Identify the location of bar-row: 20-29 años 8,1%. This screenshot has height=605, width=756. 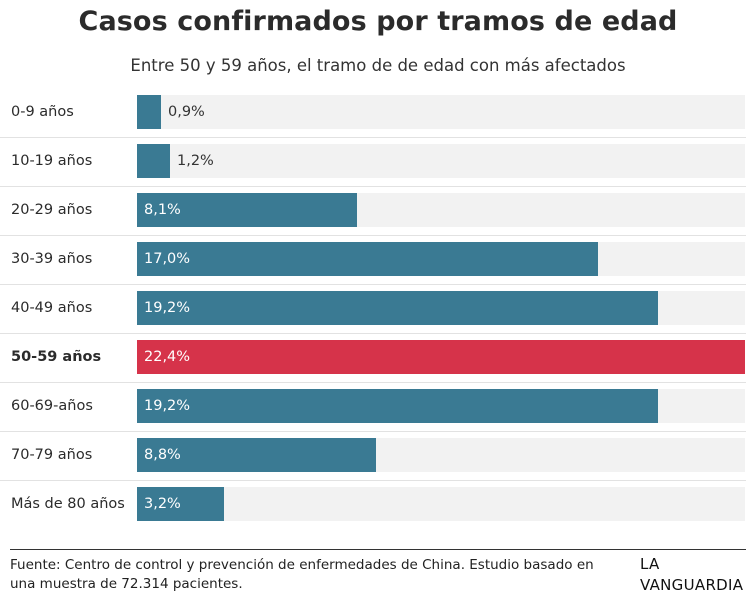
(378, 210).